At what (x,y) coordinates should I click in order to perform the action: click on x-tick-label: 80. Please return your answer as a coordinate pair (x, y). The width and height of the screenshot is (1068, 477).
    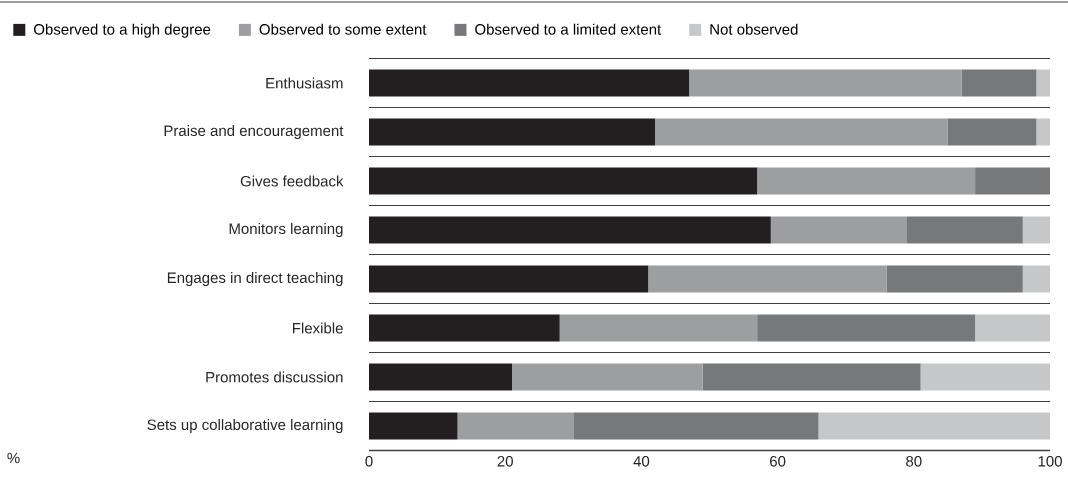
    Looking at the image, I should click on (914, 461).